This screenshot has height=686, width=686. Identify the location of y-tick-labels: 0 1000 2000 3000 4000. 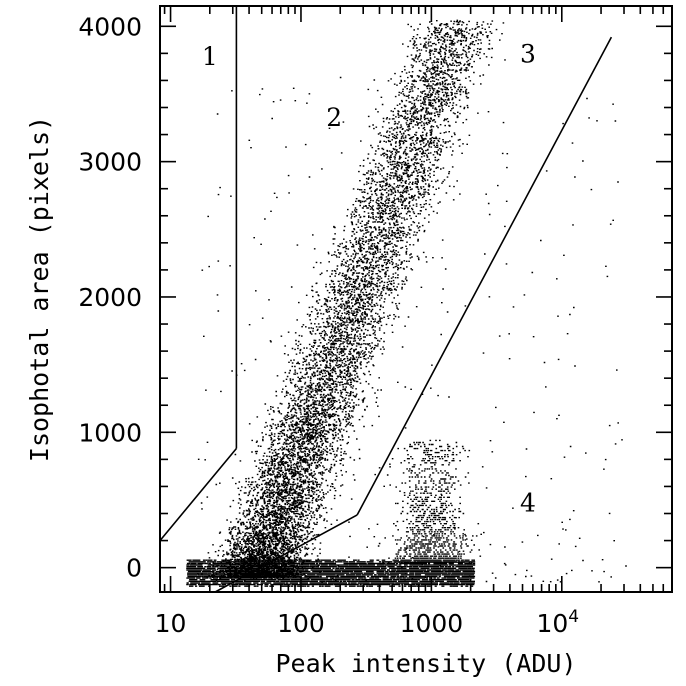
(110, 297).